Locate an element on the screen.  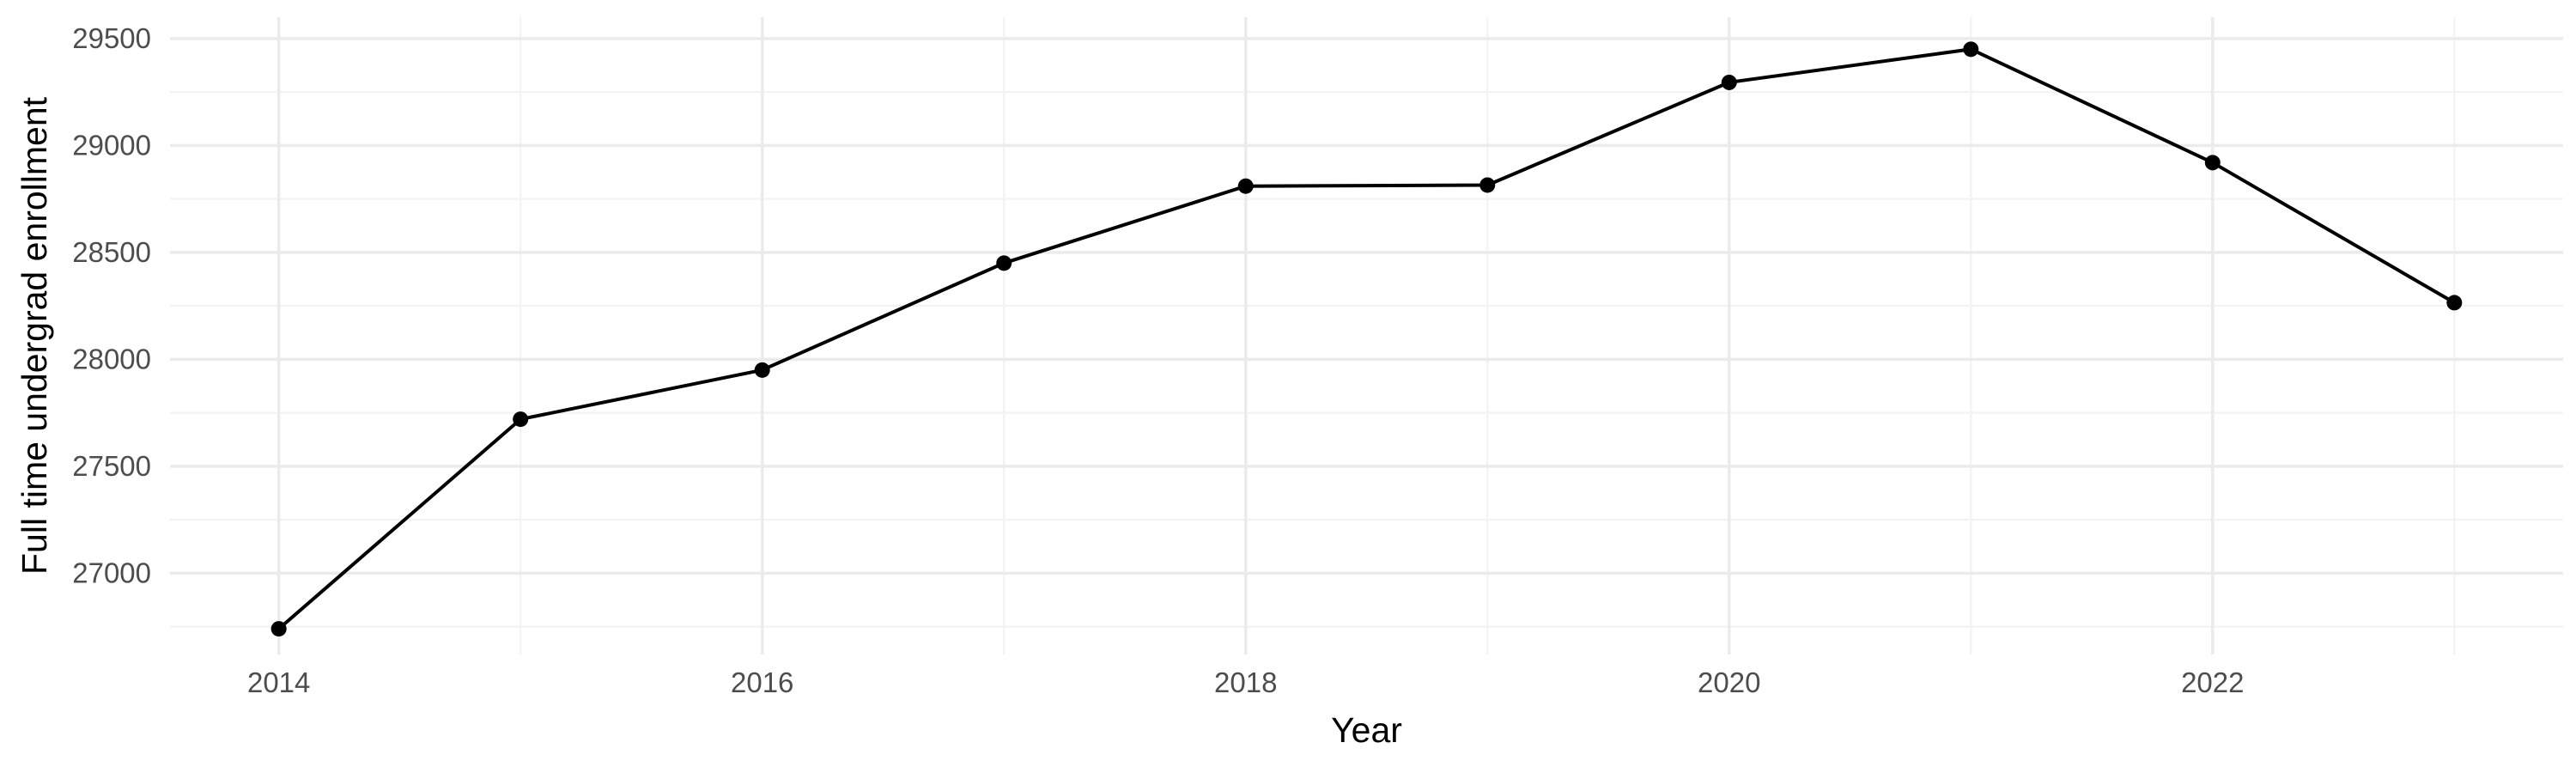
y-axis-tick-labels: 27000 27500 28000 28500 29000 29500 is located at coordinates (112, 305).